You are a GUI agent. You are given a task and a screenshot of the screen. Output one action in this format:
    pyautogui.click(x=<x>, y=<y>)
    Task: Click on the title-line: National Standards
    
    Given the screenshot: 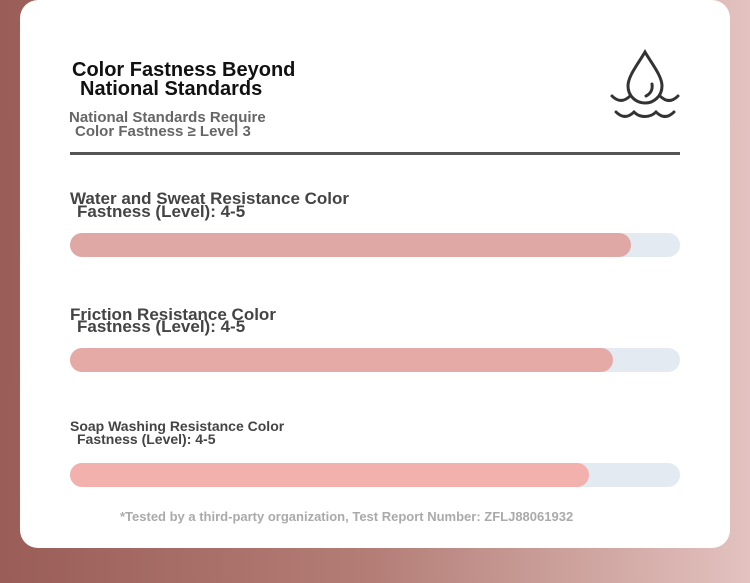 What is the action you would take?
    pyautogui.click(x=171, y=89)
    